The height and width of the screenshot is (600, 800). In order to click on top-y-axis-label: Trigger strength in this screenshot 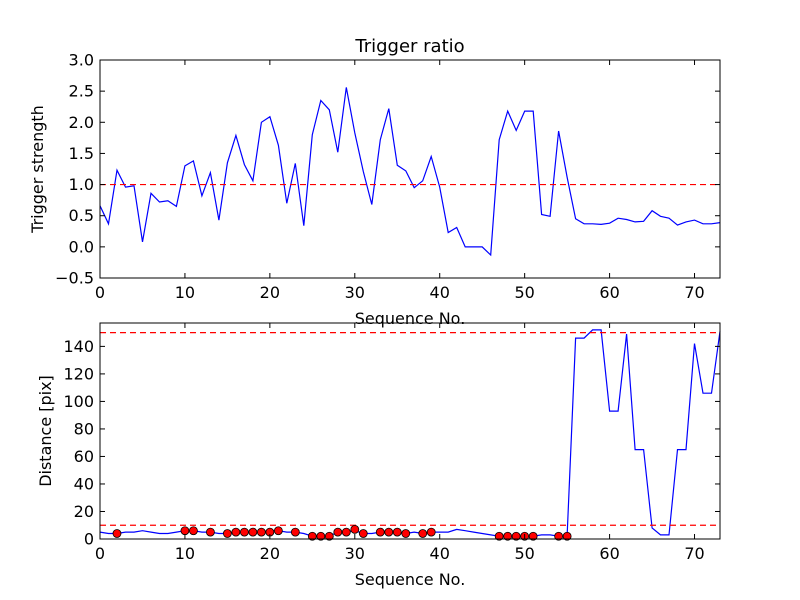, I will do `click(37, 169)`.